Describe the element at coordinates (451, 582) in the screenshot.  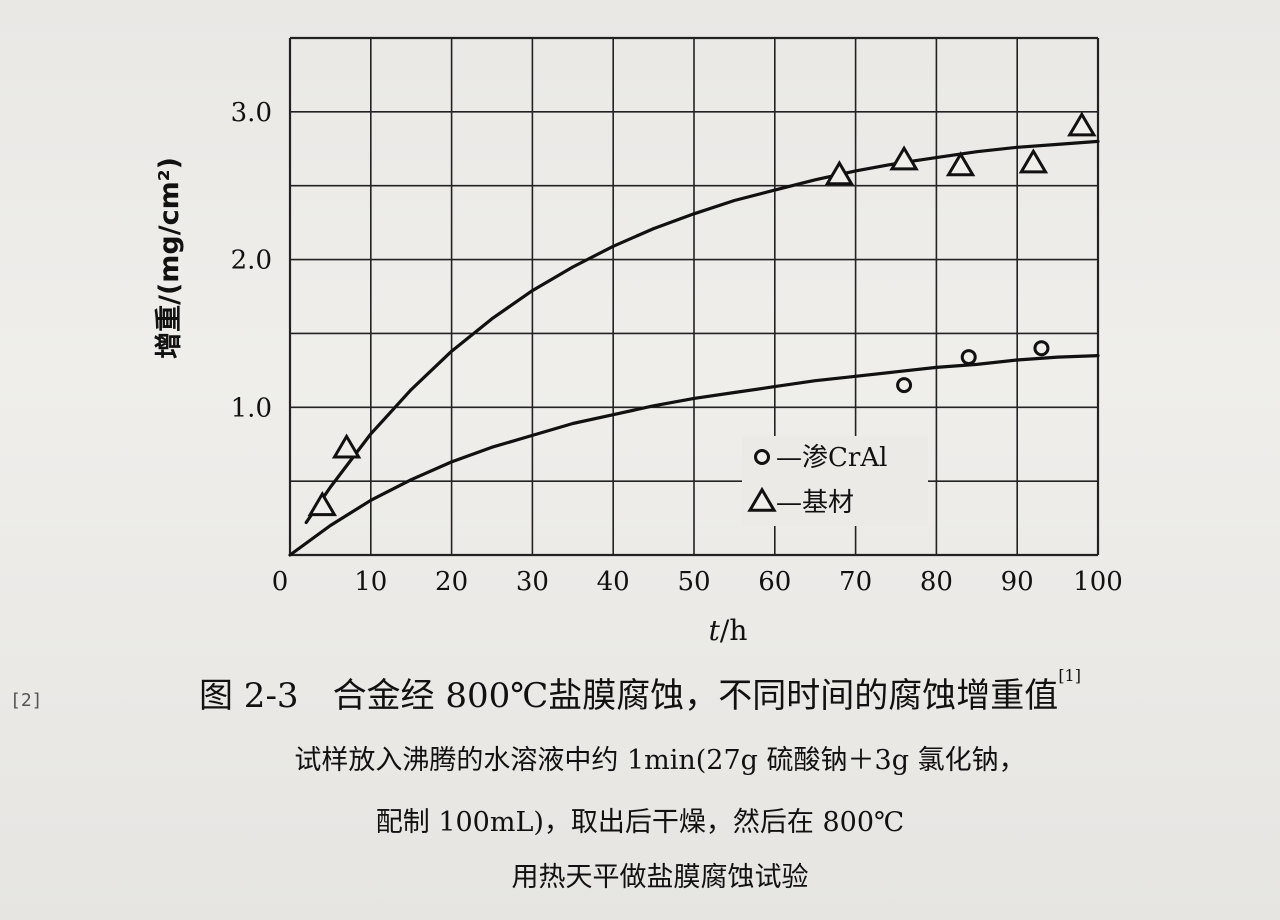
I see `x-tick-label: 20` at that location.